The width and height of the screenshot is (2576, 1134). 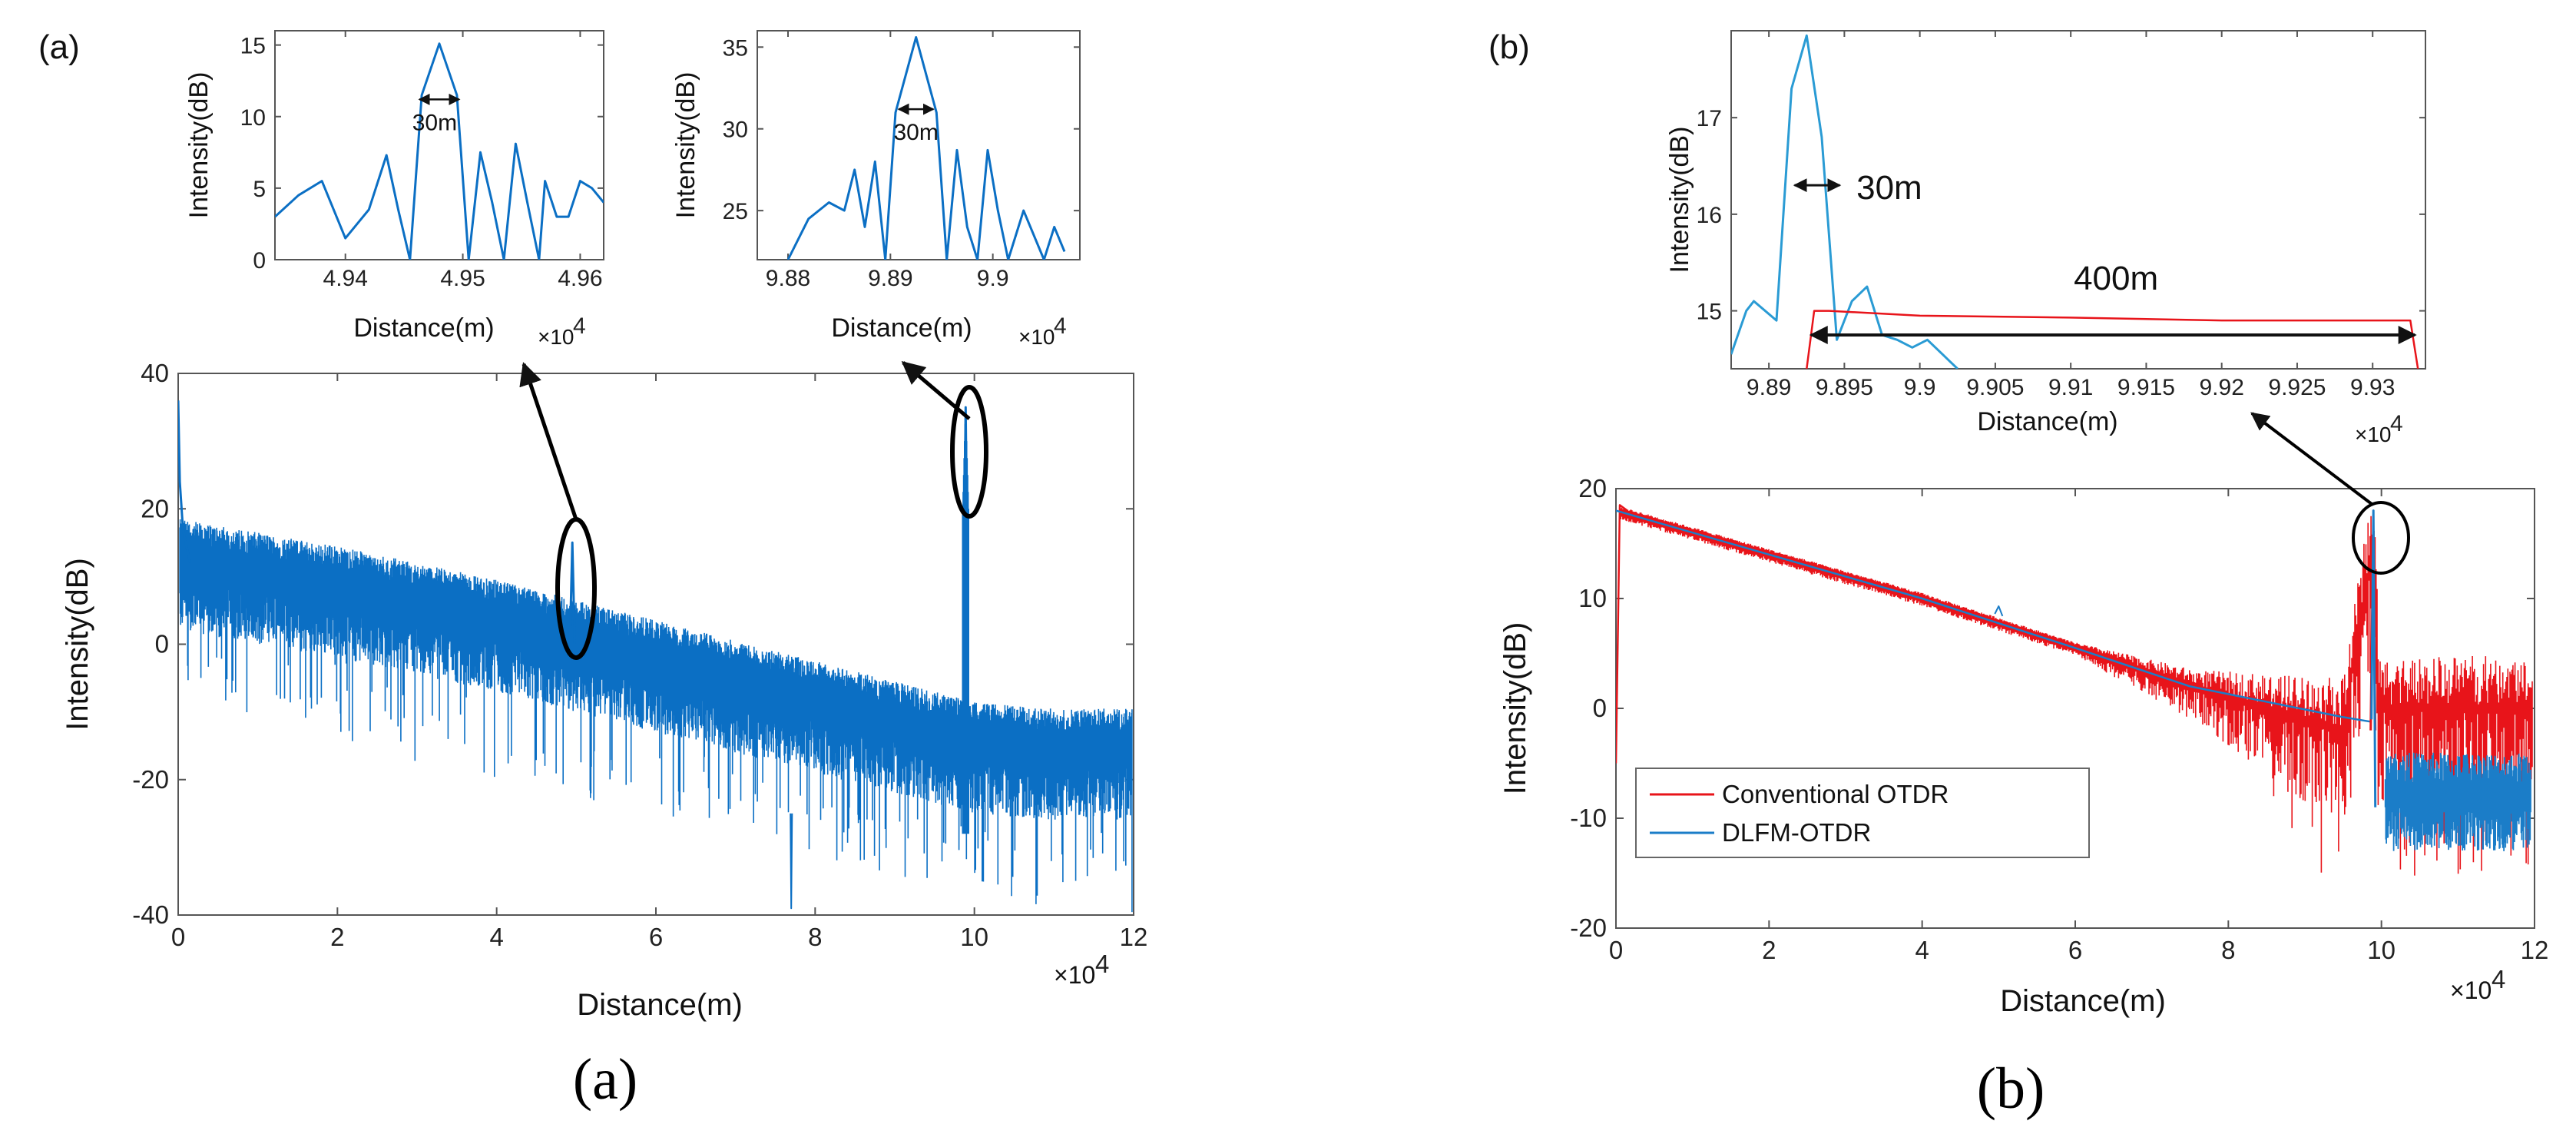 I want to click on x-tick-label: 10, so click(x=2381, y=950).